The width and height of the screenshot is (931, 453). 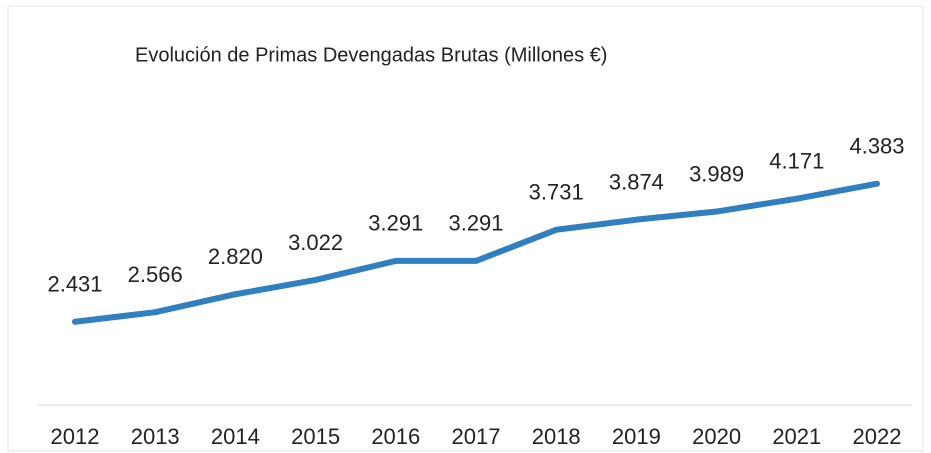 I want to click on data-label: 4.171, so click(x=796, y=160).